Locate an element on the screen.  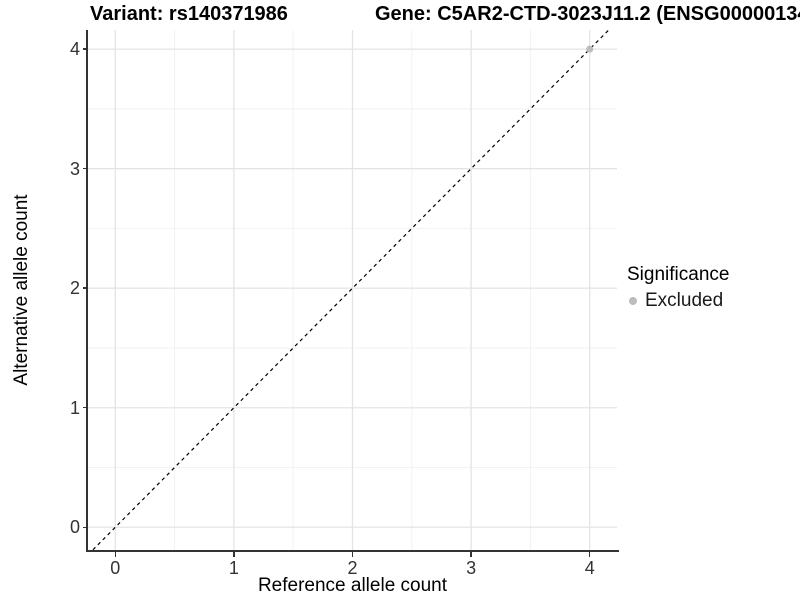
legend: Significance Excluded is located at coordinates (678, 287).